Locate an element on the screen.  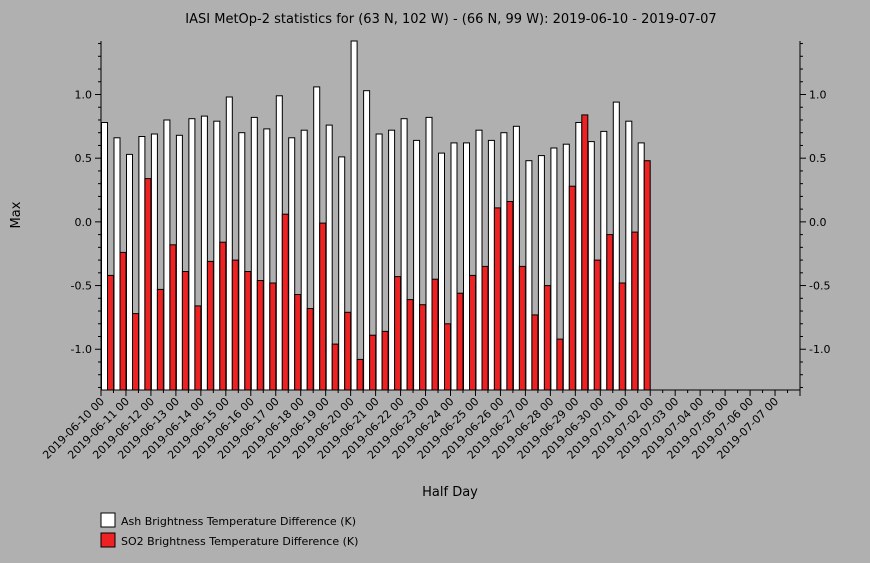
y-tick-label-right: -0.5 is located at coordinates (819, 286).